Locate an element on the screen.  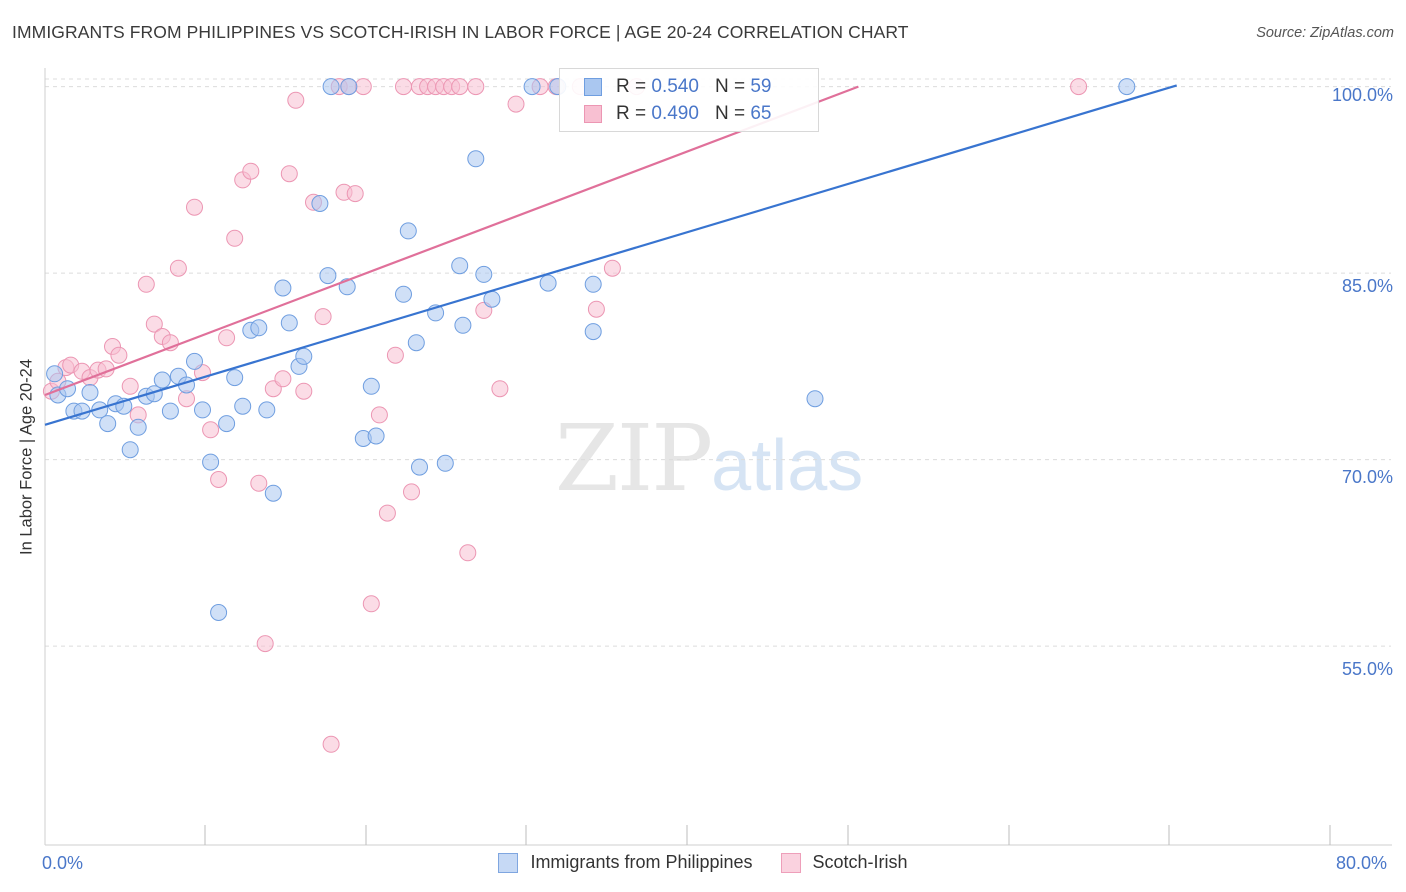
scotch-irish-swatch is located at coordinates (593, 114).